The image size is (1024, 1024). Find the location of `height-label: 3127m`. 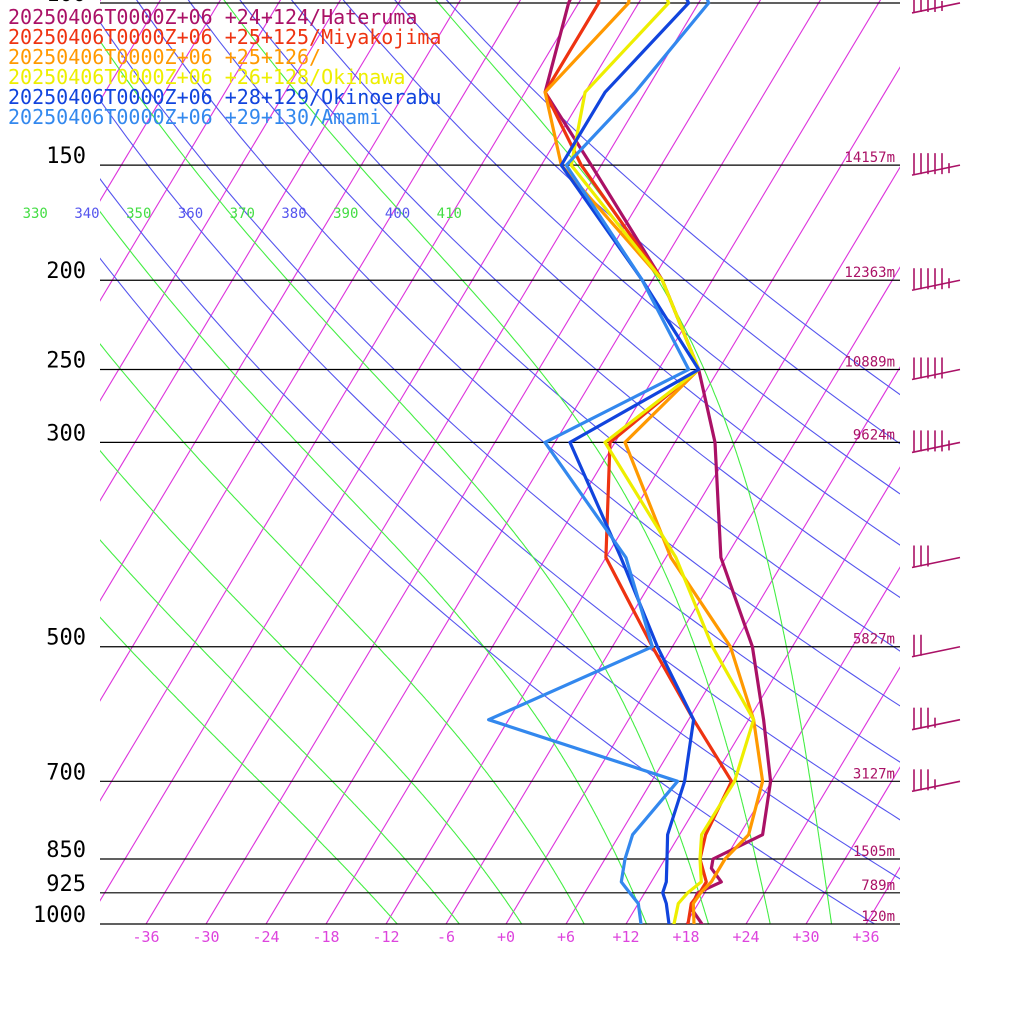

height-label: 3127m is located at coordinates (874, 774).